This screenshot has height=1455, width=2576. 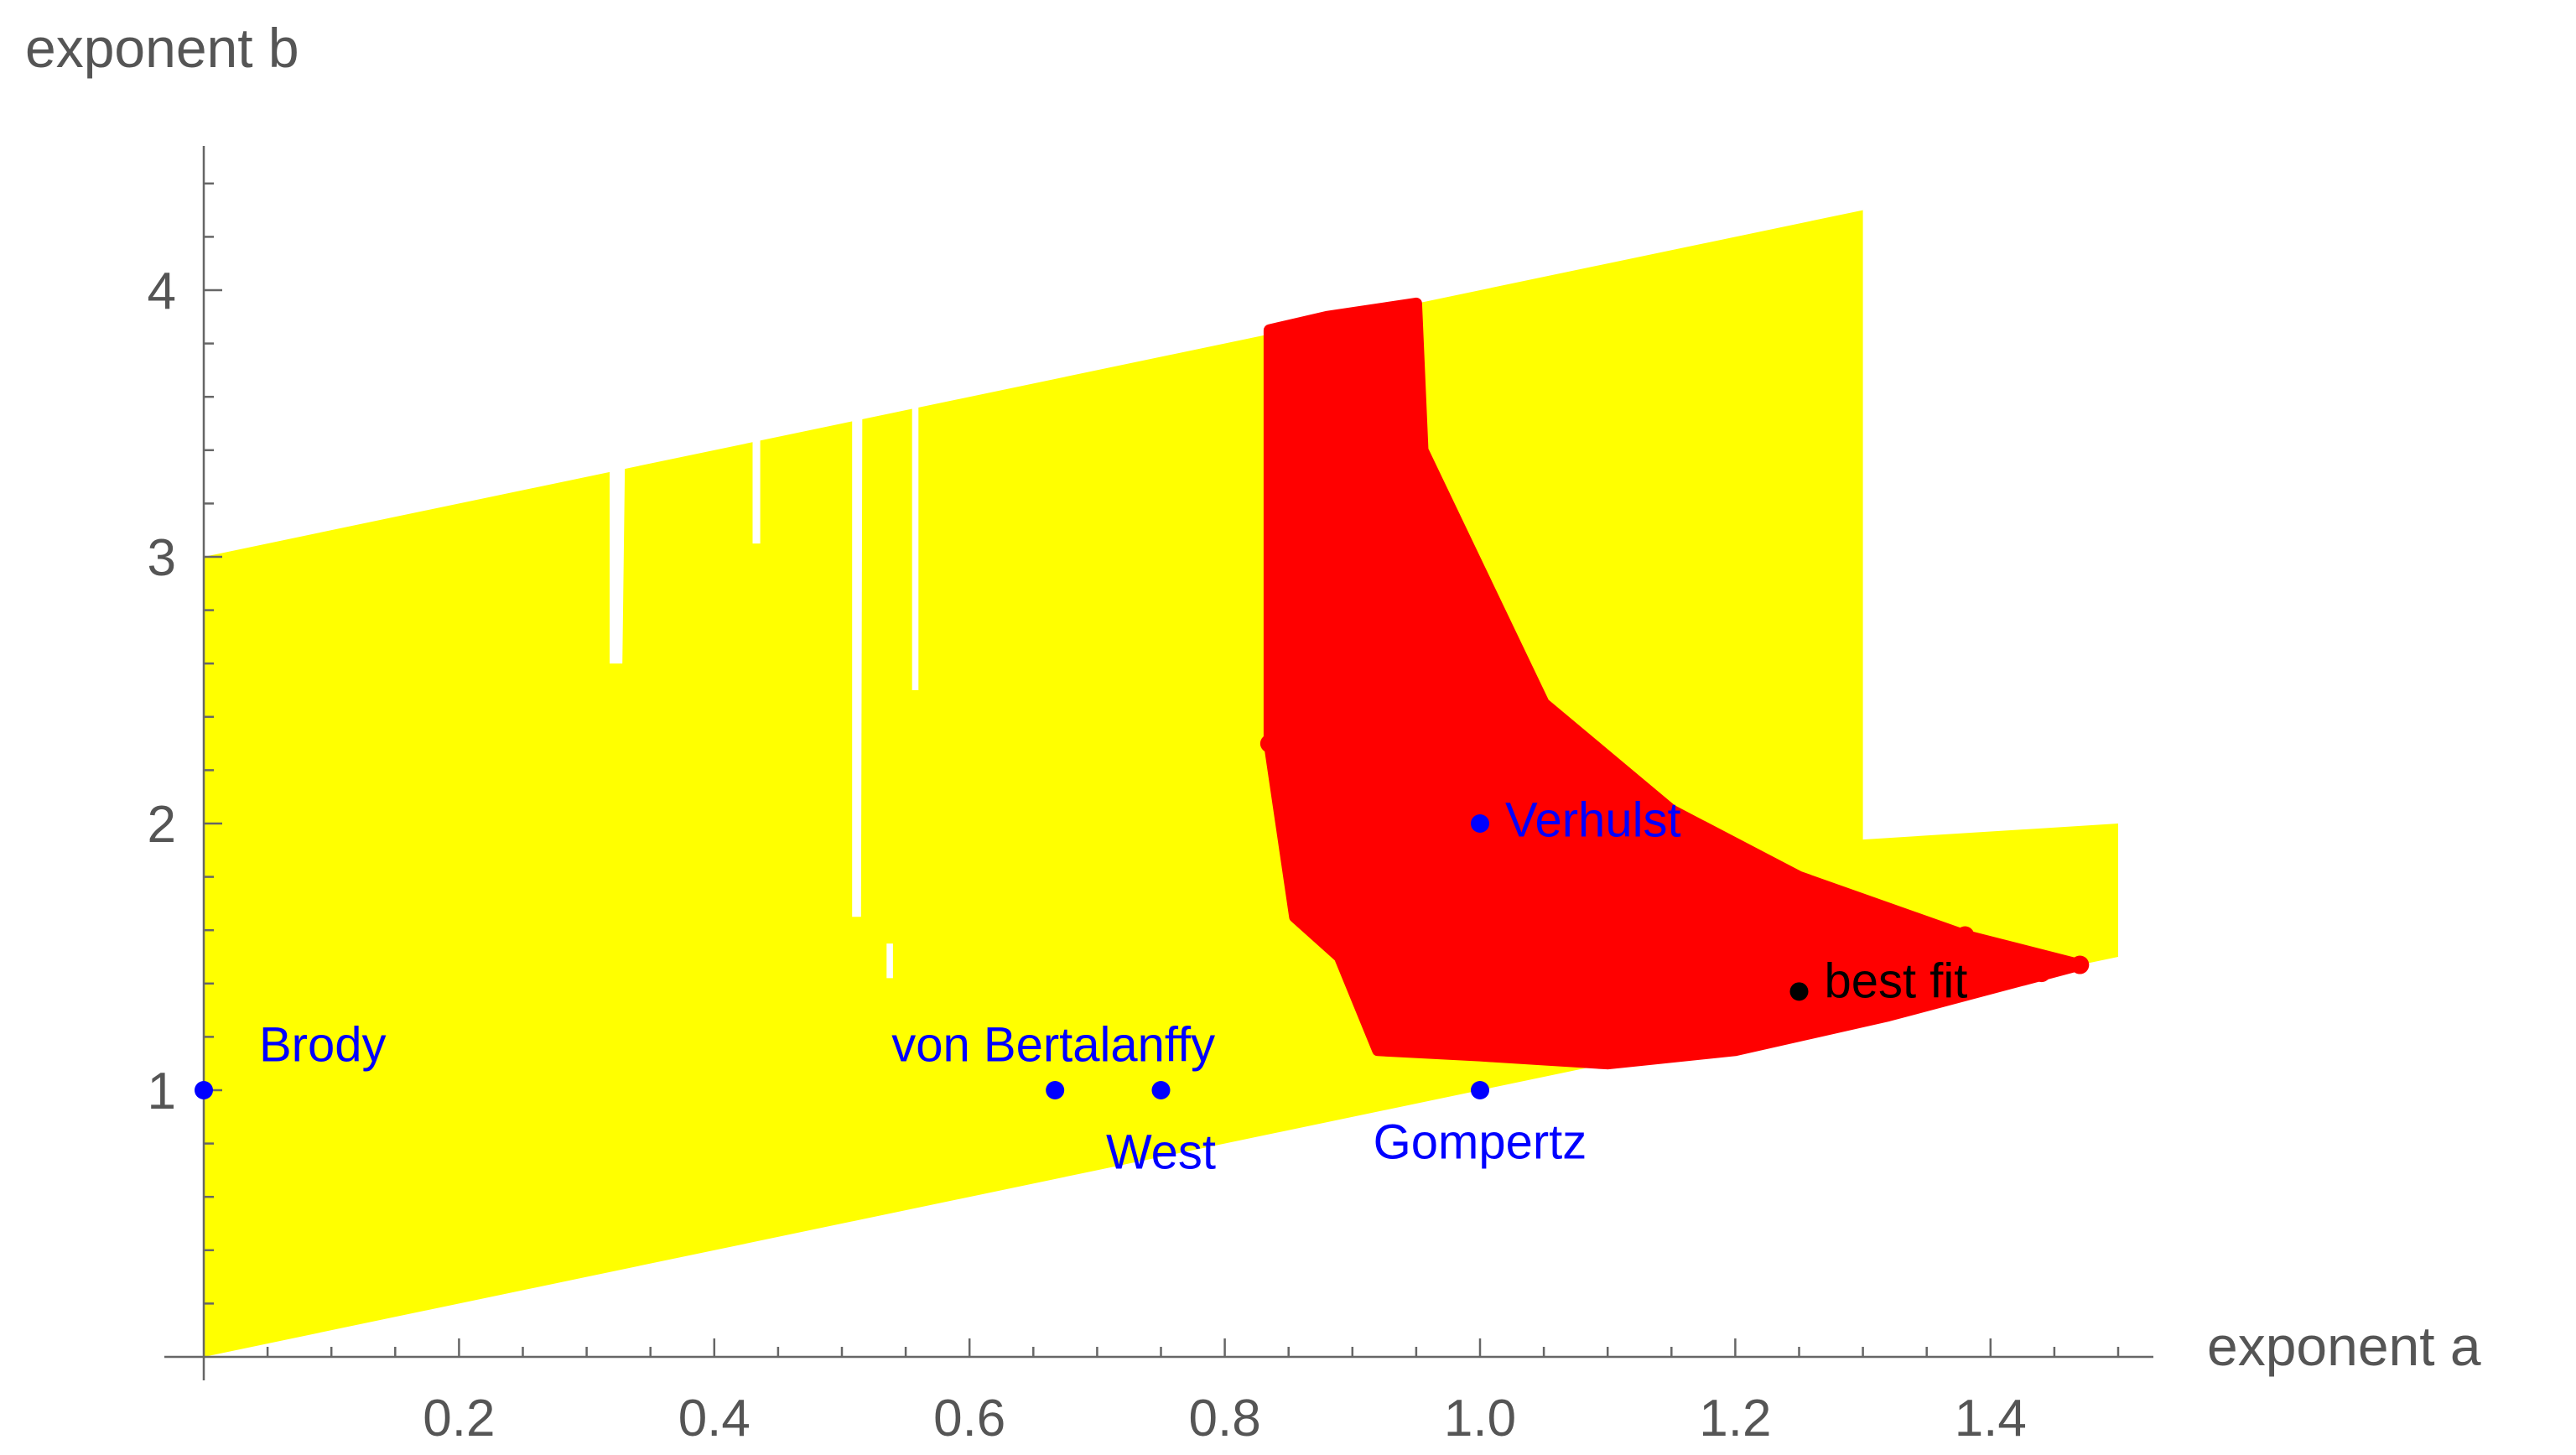 What do you see at coordinates (1161, 1152) in the screenshot?
I see `west-label: West` at bounding box center [1161, 1152].